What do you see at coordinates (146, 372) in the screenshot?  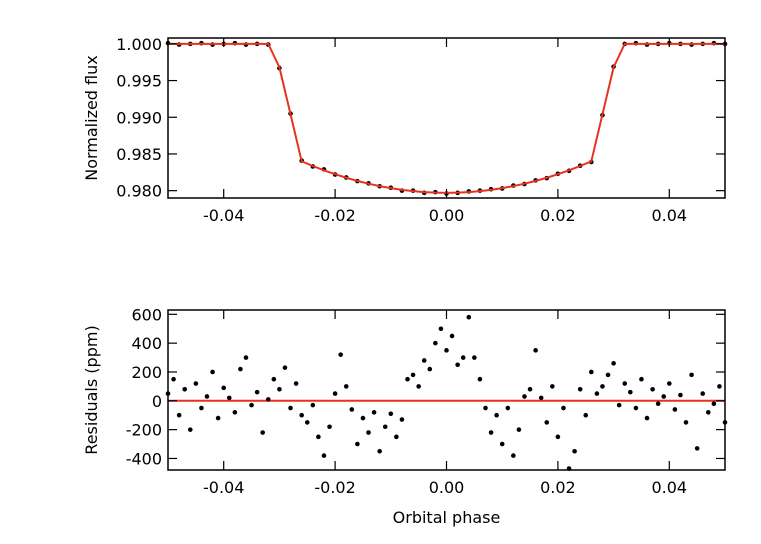 I see `y-tick-label: 200` at bounding box center [146, 372].